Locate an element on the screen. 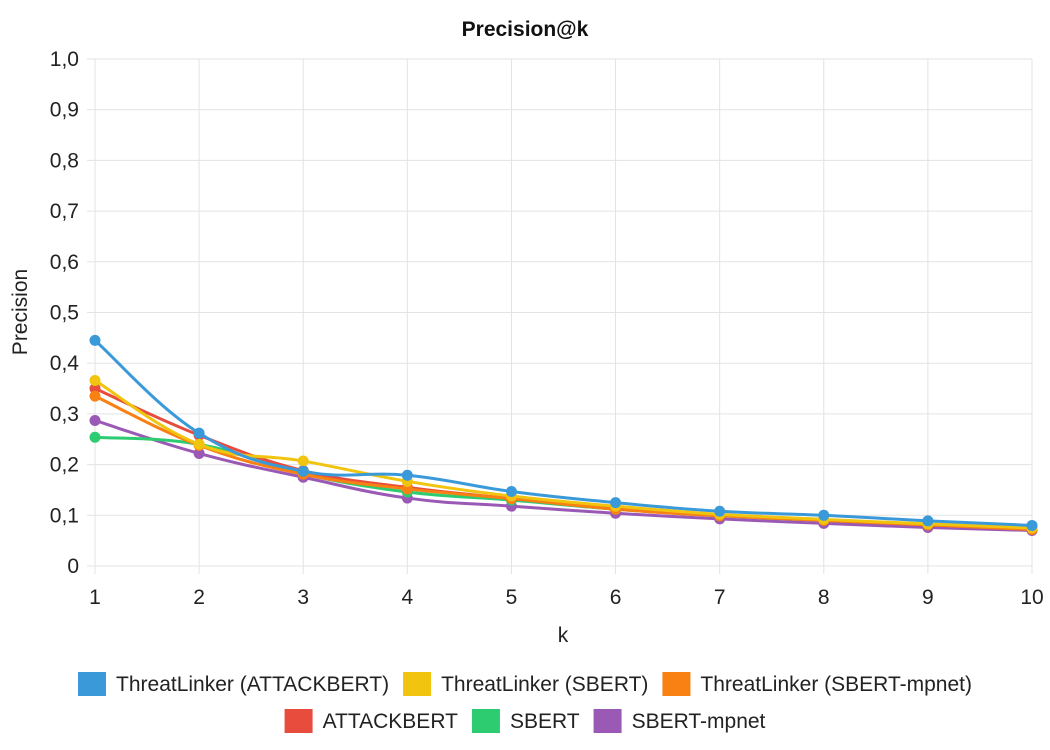  legend-label: ATTACKBERT is located at coordinates (391, 721).